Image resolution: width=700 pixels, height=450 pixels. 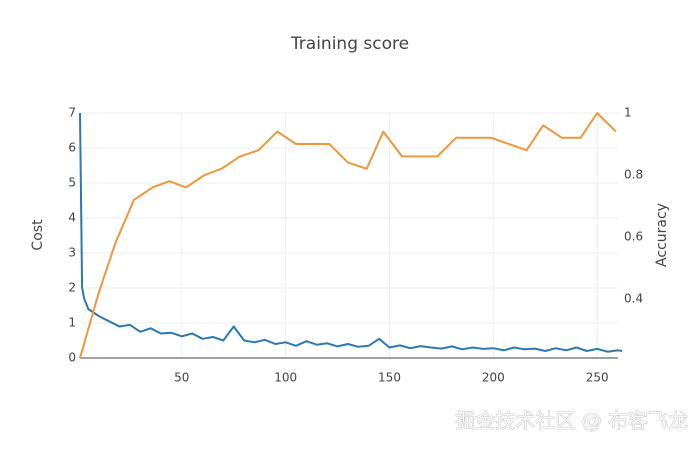 I want to click on x-tick-label: 50, so click(x=181, y=378).